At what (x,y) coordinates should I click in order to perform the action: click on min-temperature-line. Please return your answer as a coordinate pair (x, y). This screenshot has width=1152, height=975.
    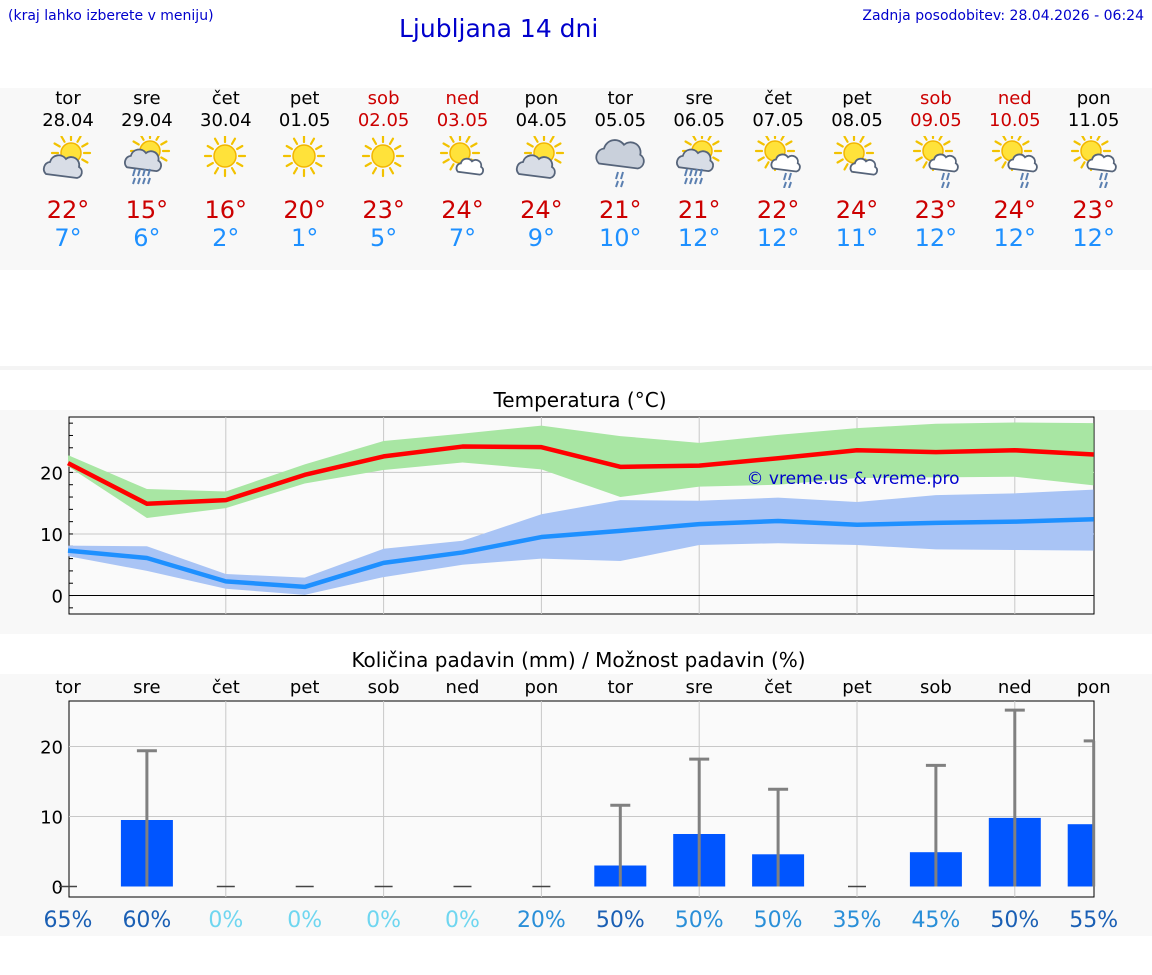
    Looking at the image, I should click on (580, 553).